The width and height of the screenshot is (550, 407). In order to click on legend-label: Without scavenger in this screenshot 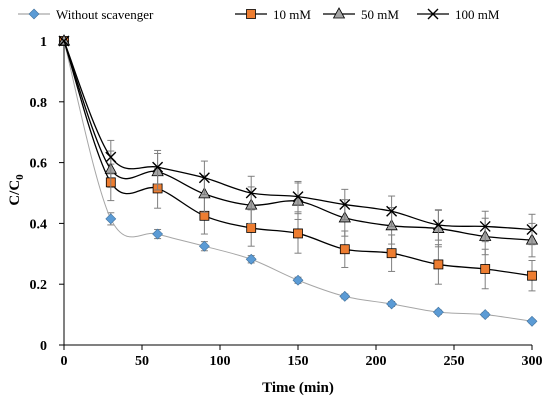, I will do `click(105, 14)`.